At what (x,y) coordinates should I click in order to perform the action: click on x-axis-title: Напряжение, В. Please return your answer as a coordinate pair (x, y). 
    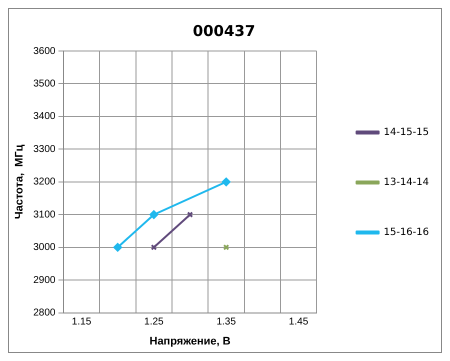
    Looking at the image, I should click on (190, 341).